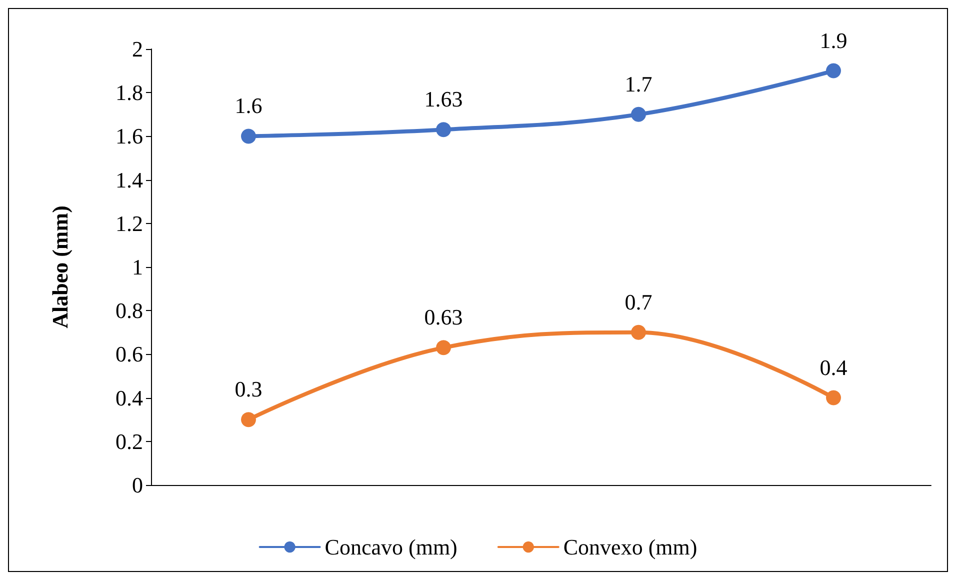 This screenshot has height=580, width=956. What do you see at coordinates (630, 547) in the screenshot?
I see `legend-label: Convexo (mm)` at bounding box center [630, 547].